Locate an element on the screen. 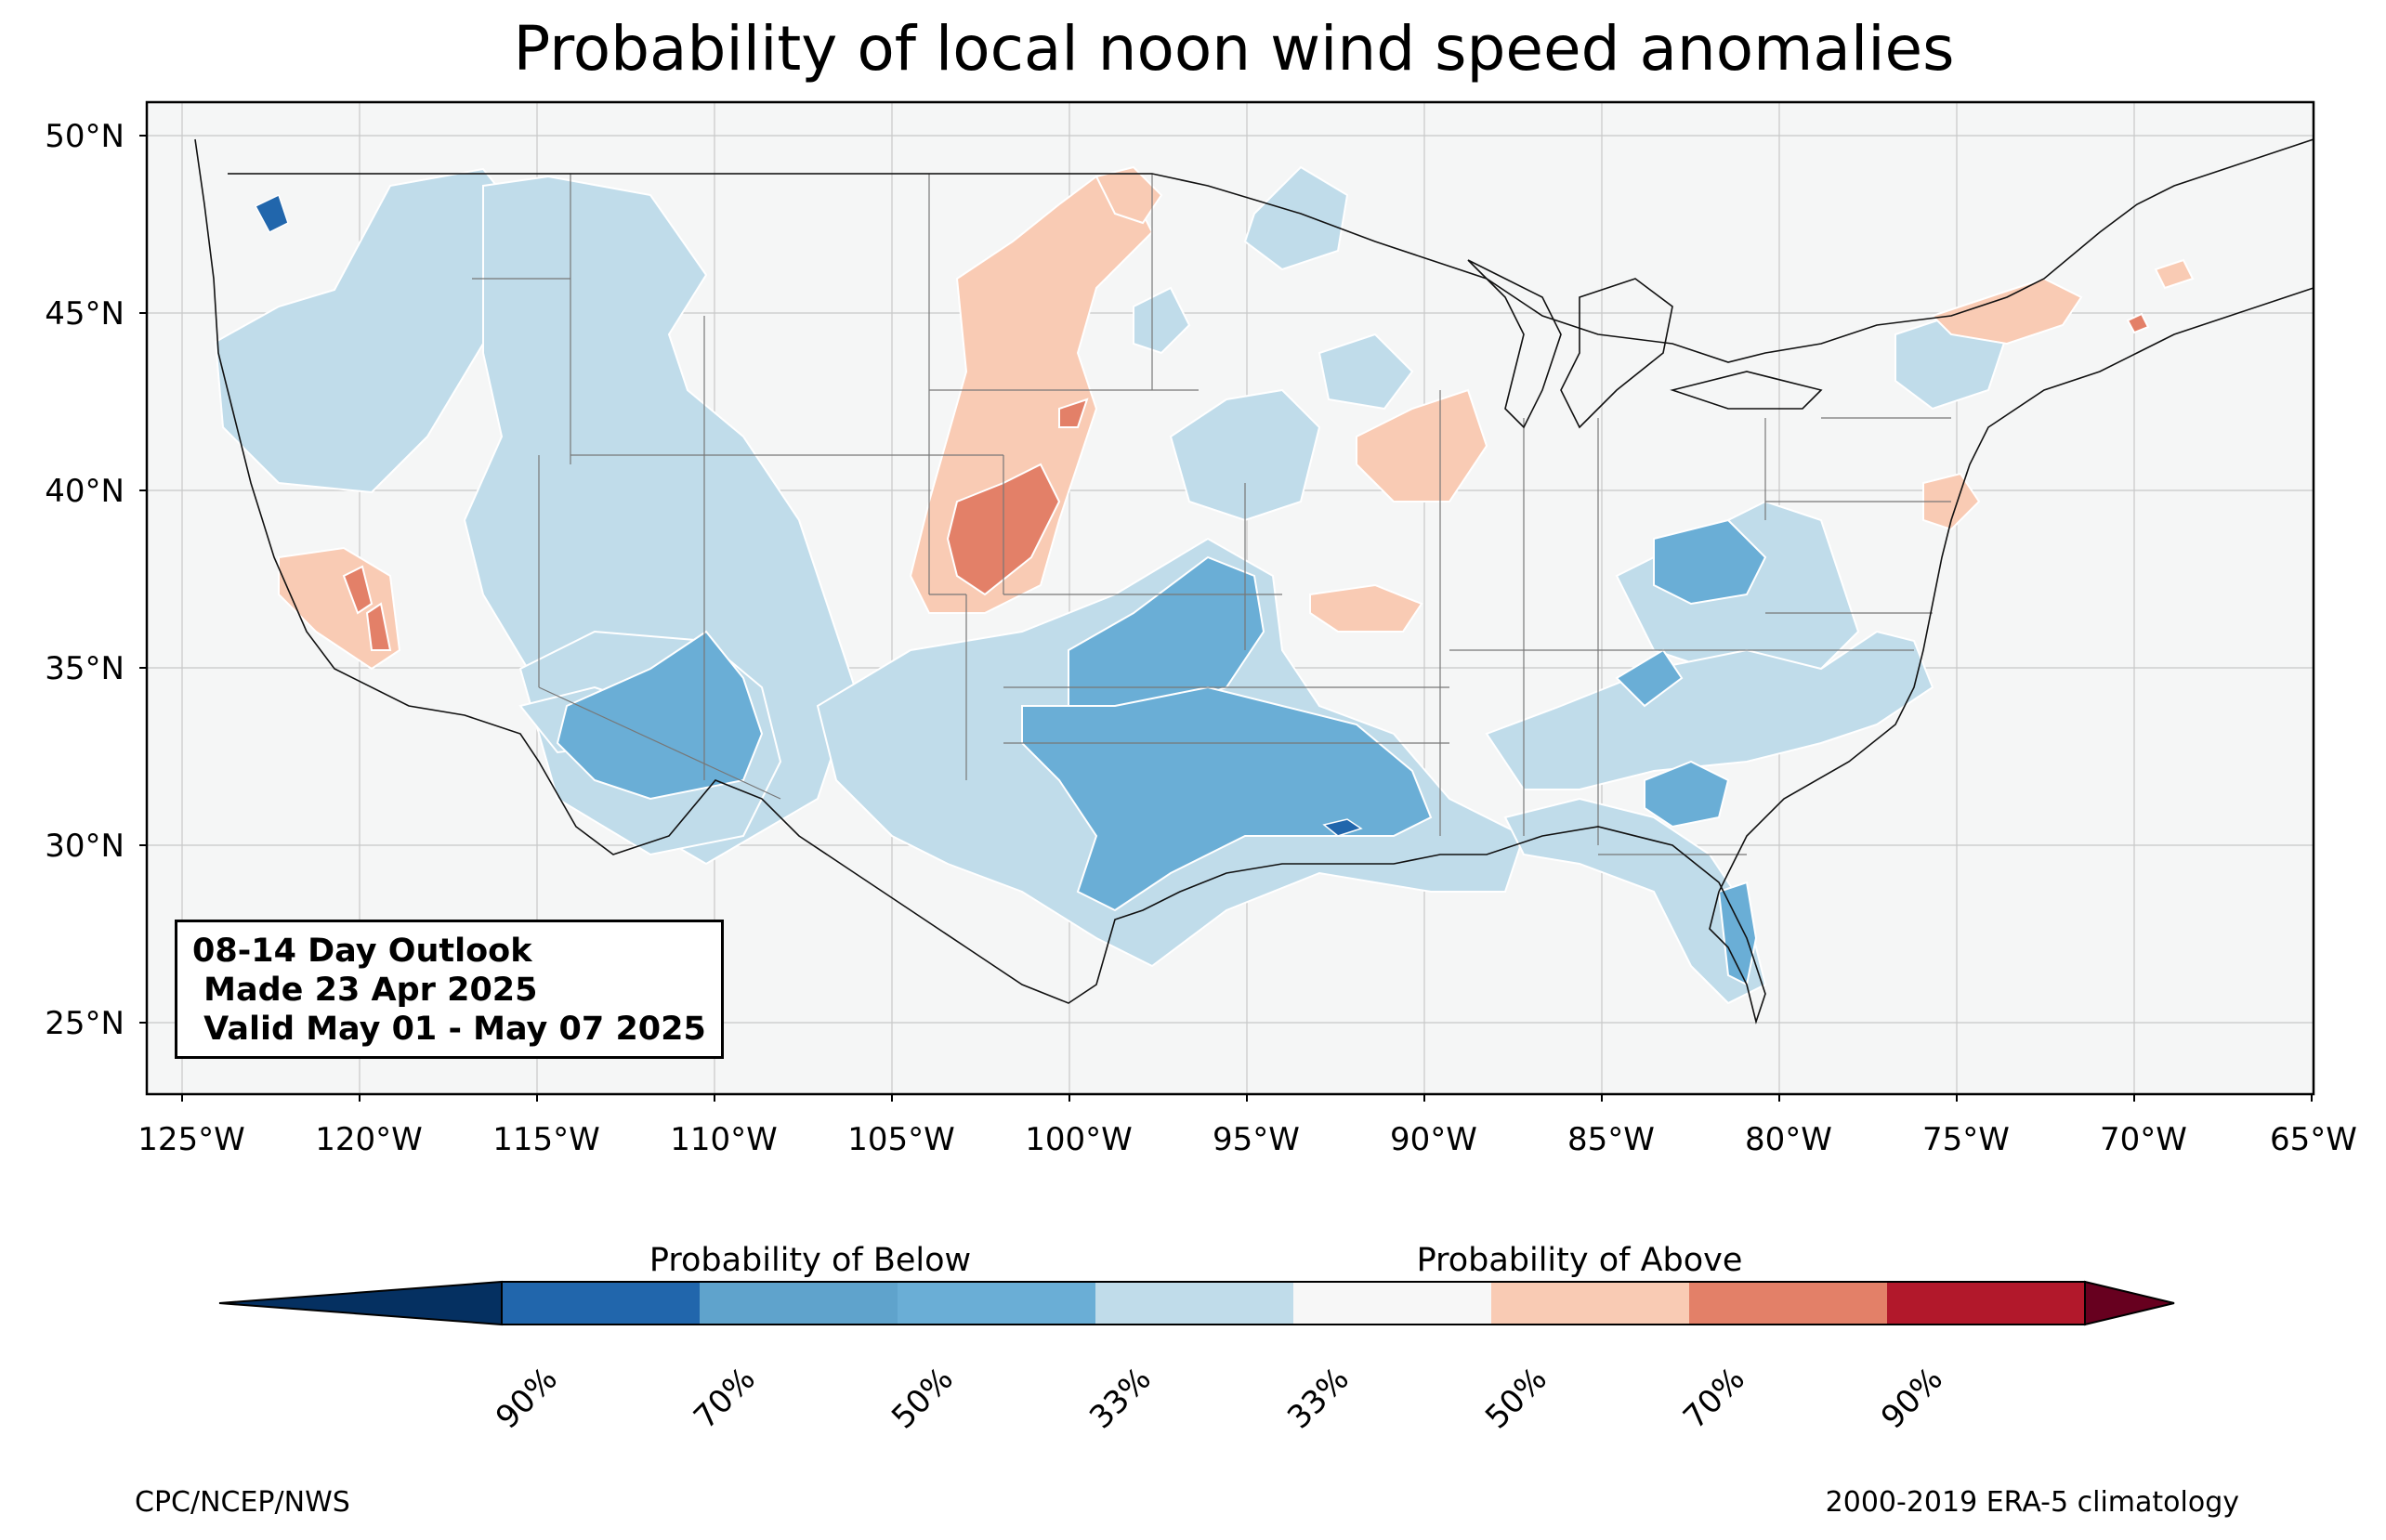 The width and height of the screenshot is (2386, 1540). colorbar-right-extend is located at coordinates (2129, 1303).